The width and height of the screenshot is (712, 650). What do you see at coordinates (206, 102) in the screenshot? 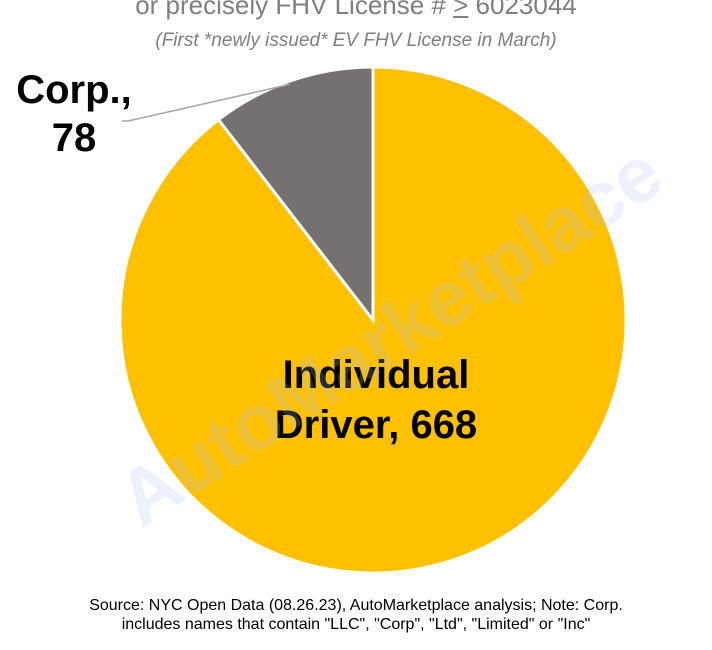
I see `corp-leader-line` at bounding box center [206, 102].